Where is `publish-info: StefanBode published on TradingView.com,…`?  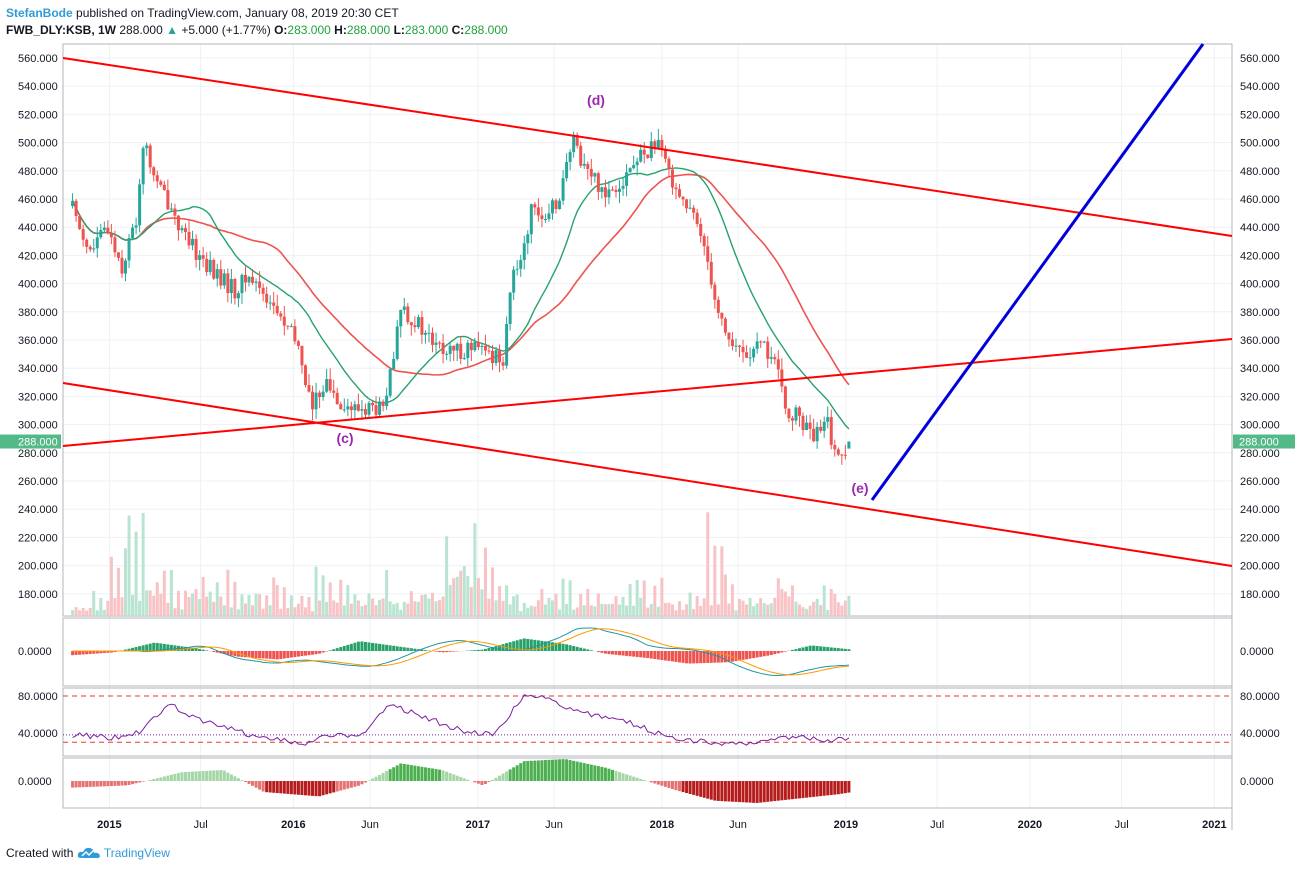
publish-info: StefanBode published on TradingView.com,… is located at coordinates (202, 13).